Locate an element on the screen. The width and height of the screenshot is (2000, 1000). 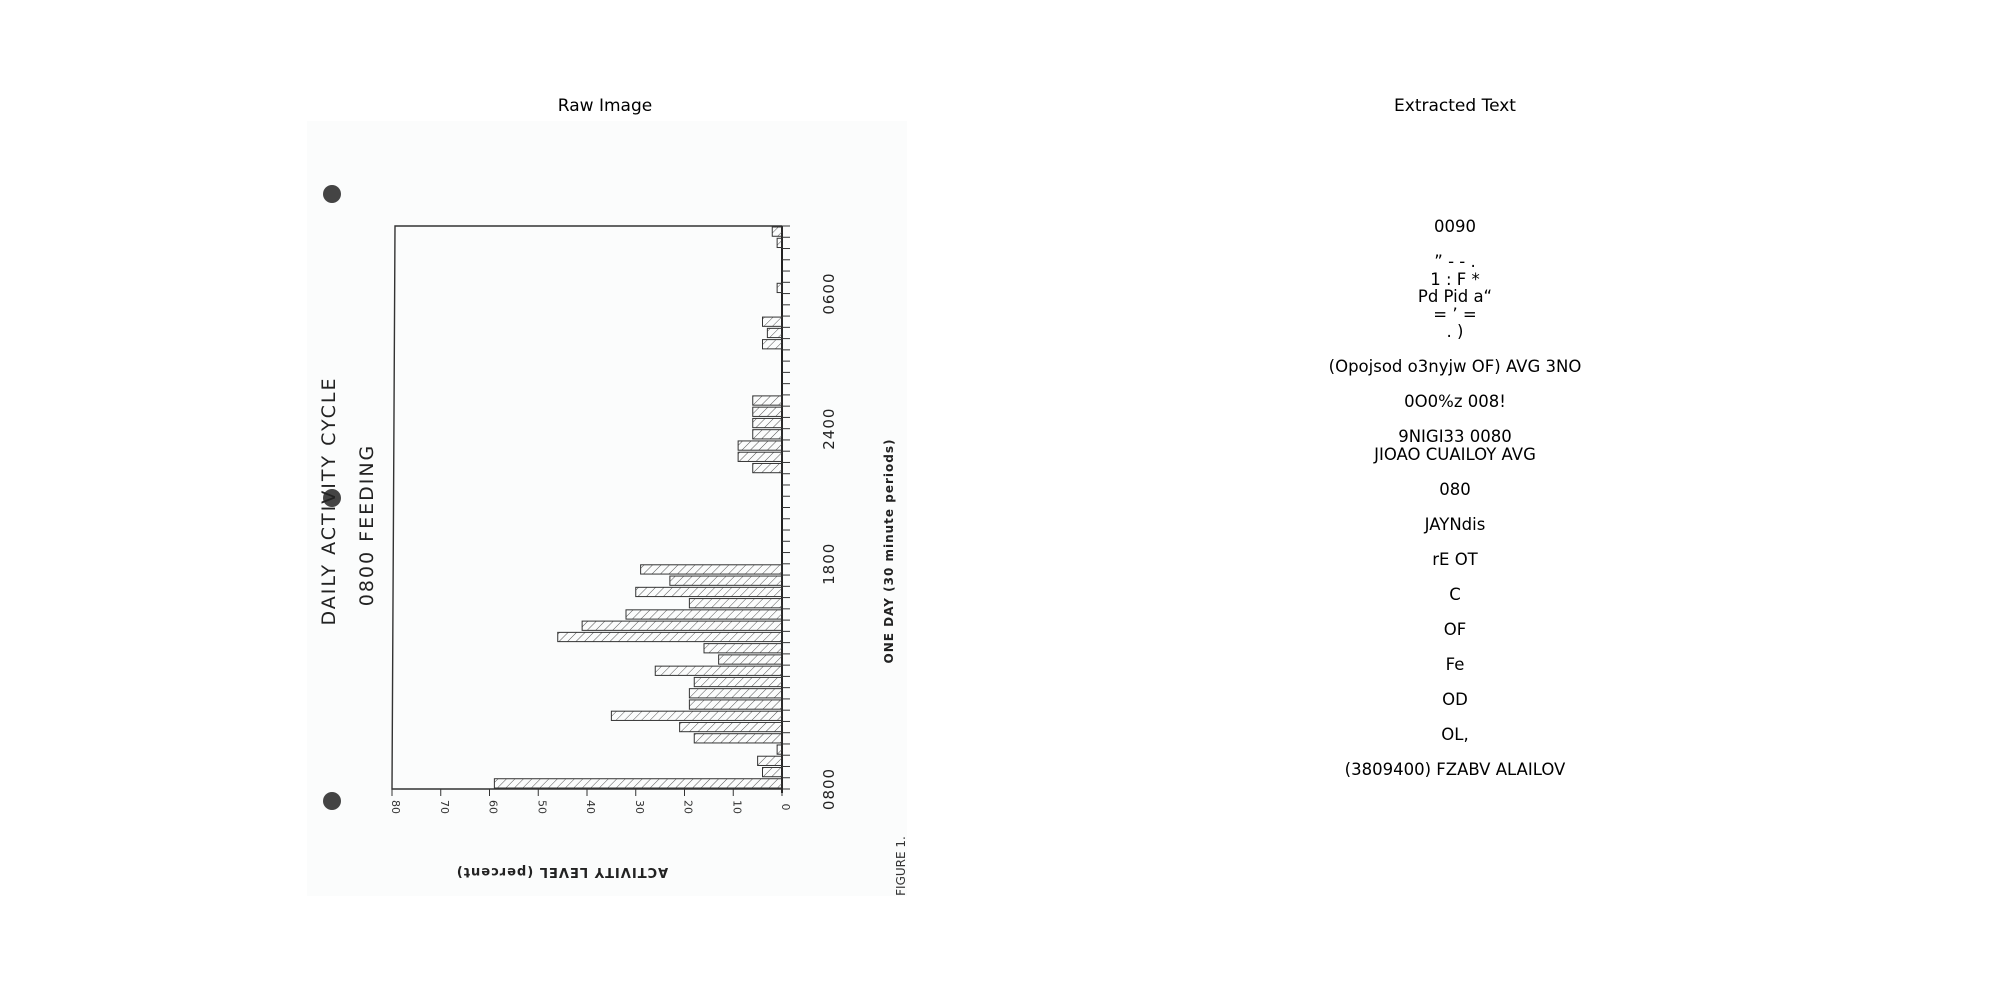
y-tick-label: 70 is located at coordinates (444, 807).